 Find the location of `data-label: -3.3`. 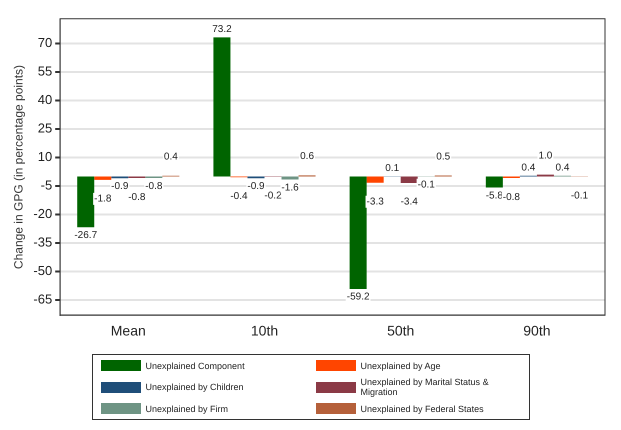

data-label: -3.3 is located at coordinates (375, 202).